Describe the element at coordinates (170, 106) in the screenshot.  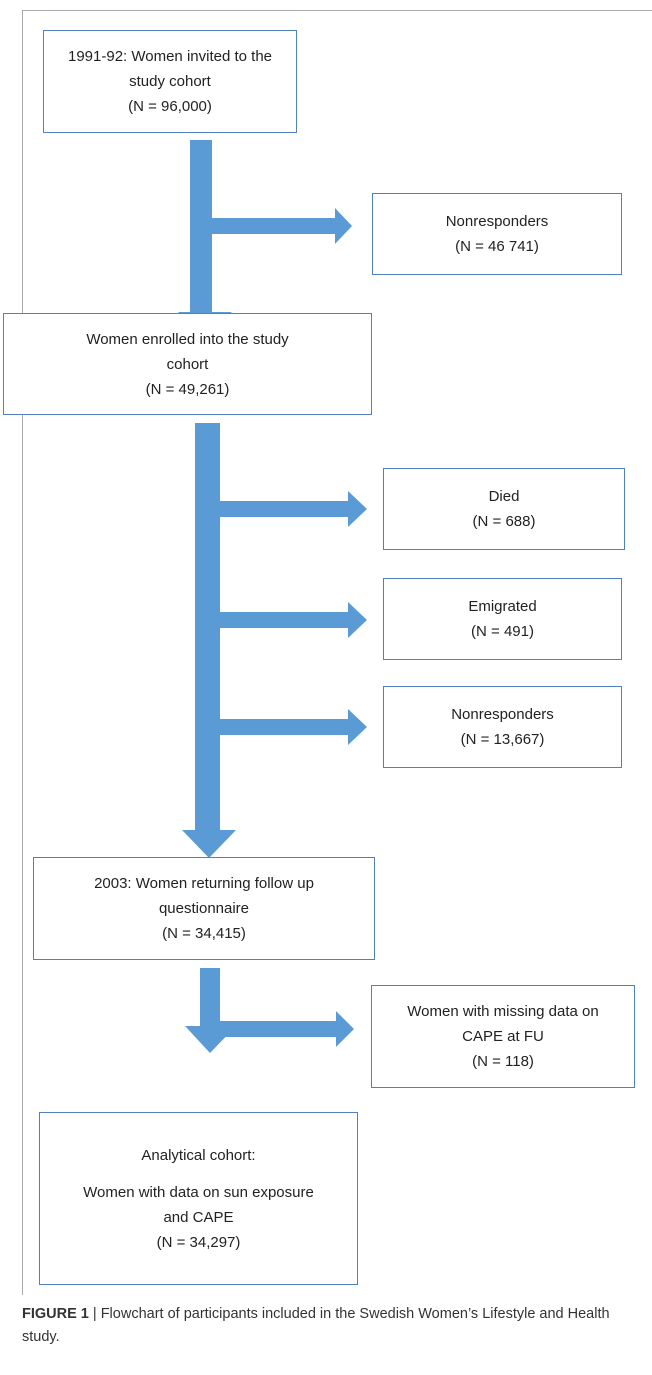
I see `box-text: (N = 96,000)` at that location.